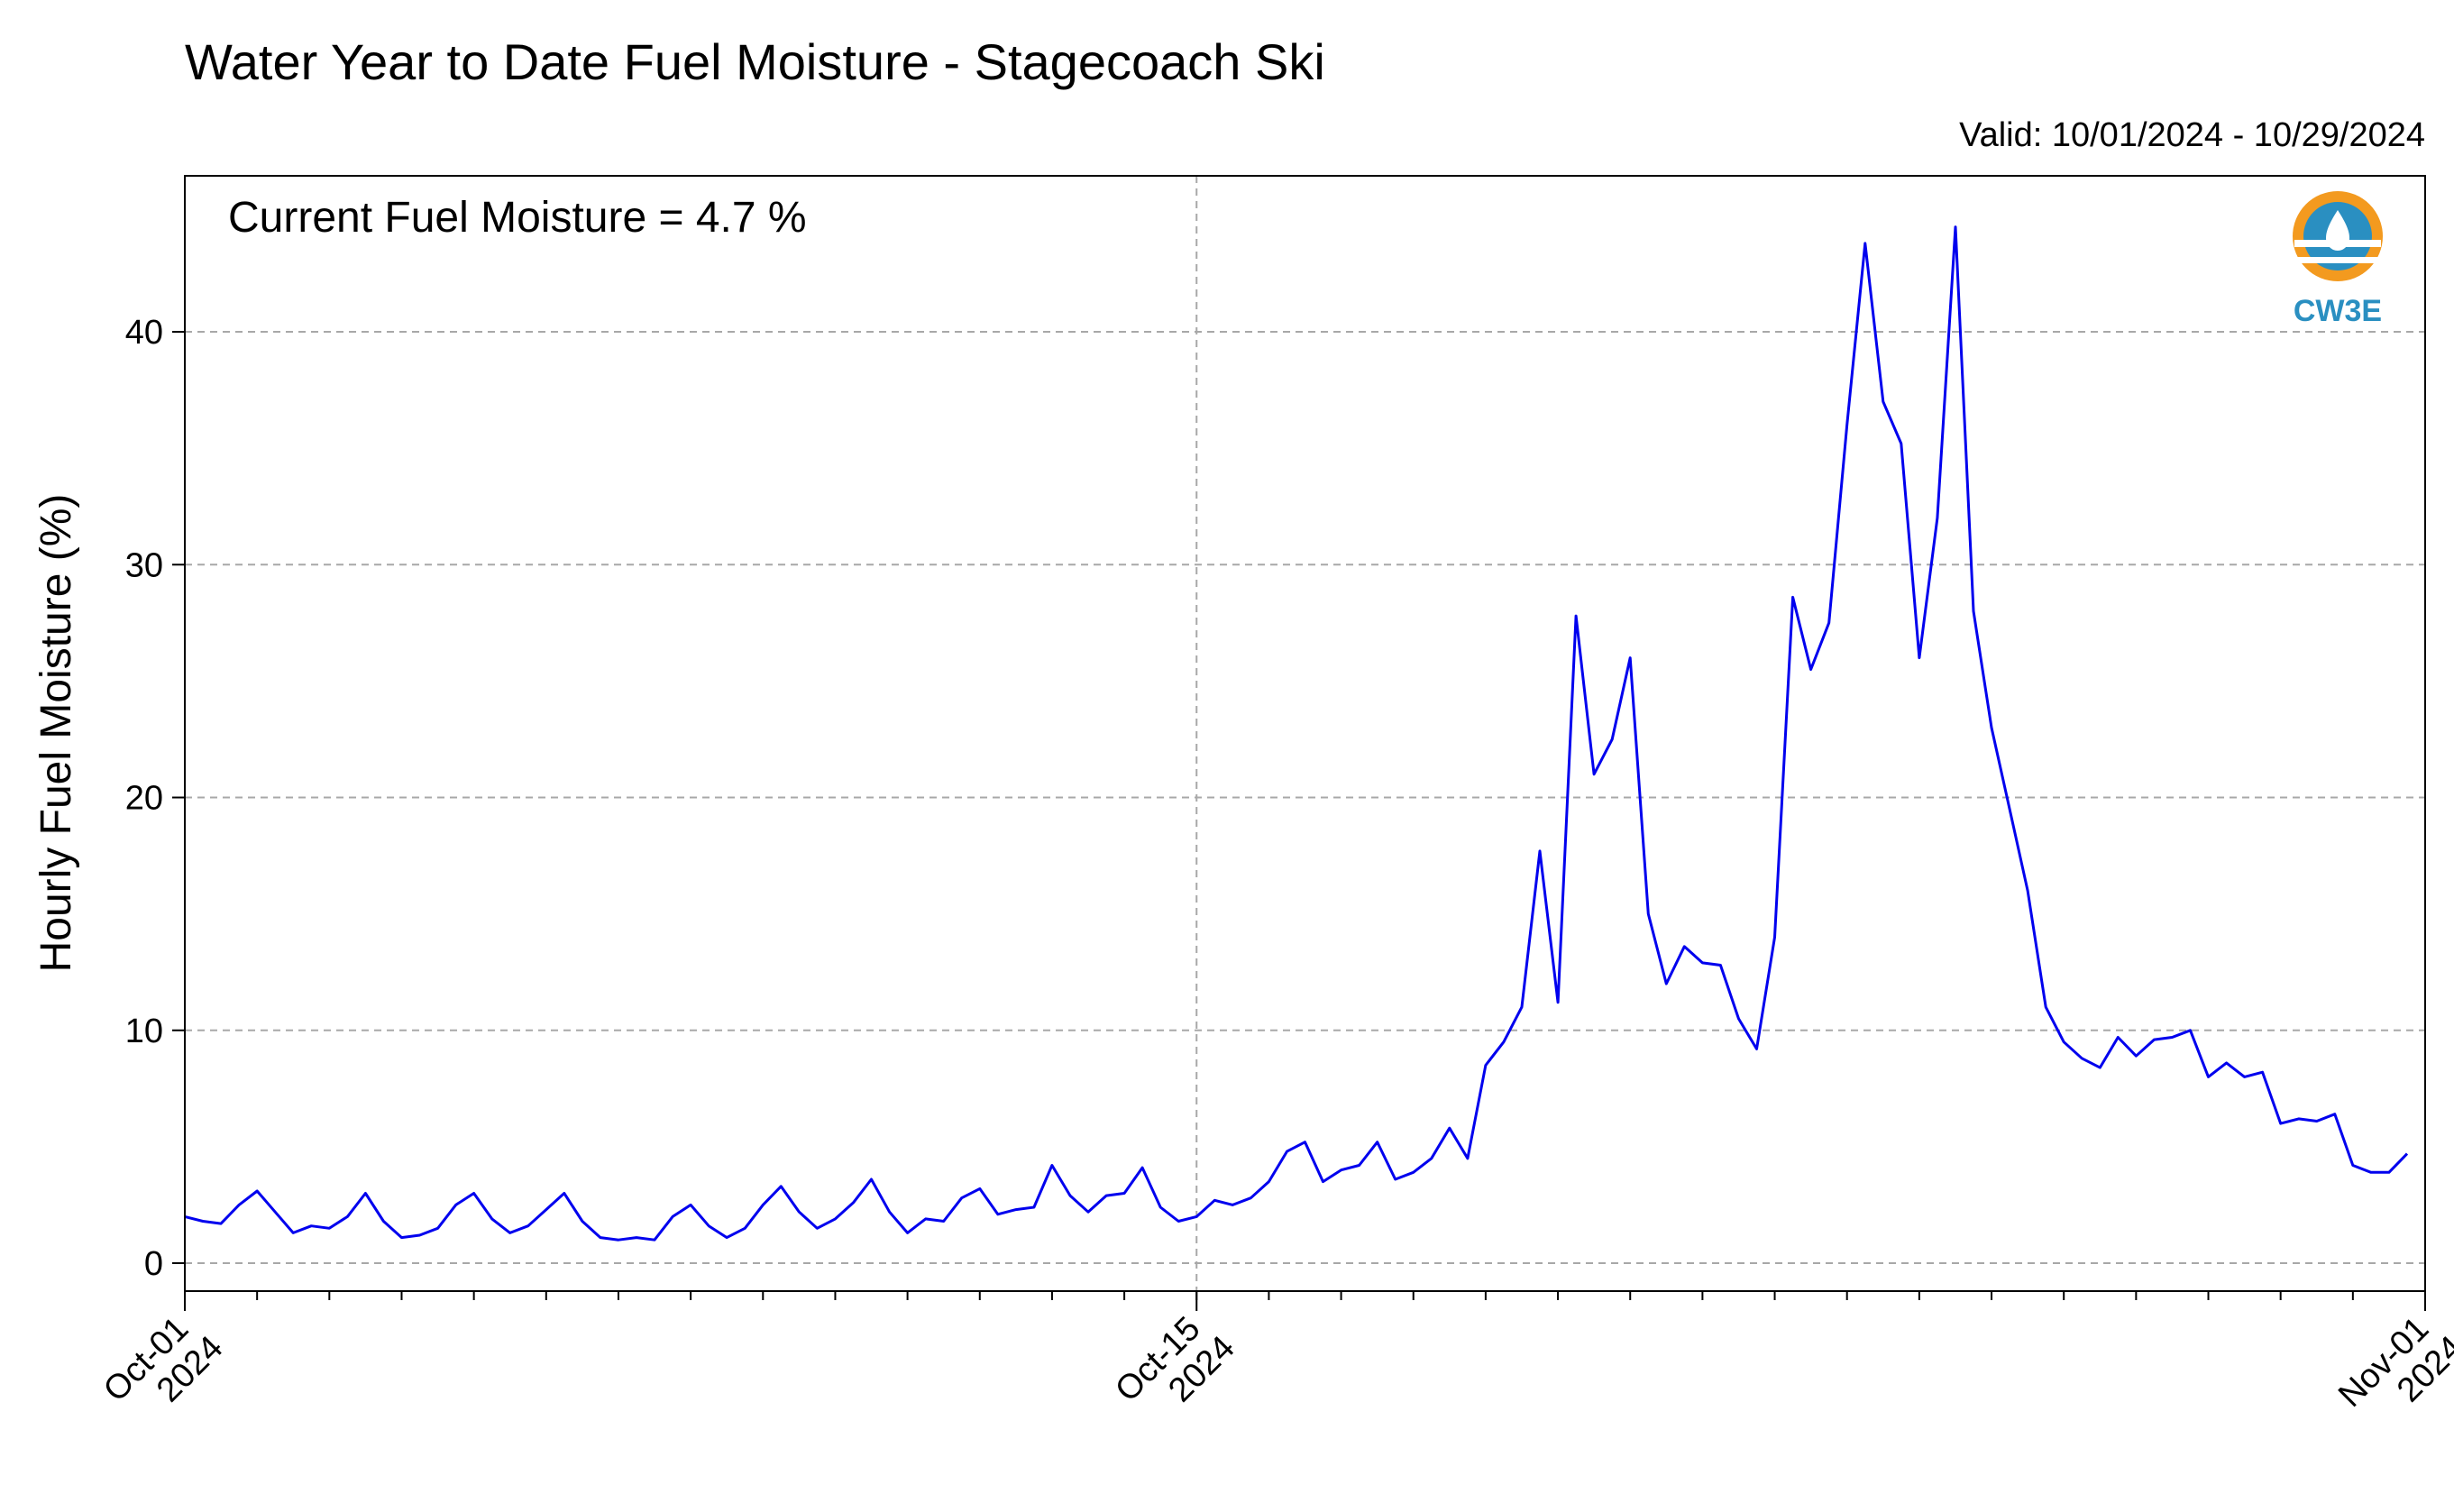  What do you see at coordinates (144, 799) in the screenshot?
I see `y-tick-label: 20` at bounding box center [144, 799].